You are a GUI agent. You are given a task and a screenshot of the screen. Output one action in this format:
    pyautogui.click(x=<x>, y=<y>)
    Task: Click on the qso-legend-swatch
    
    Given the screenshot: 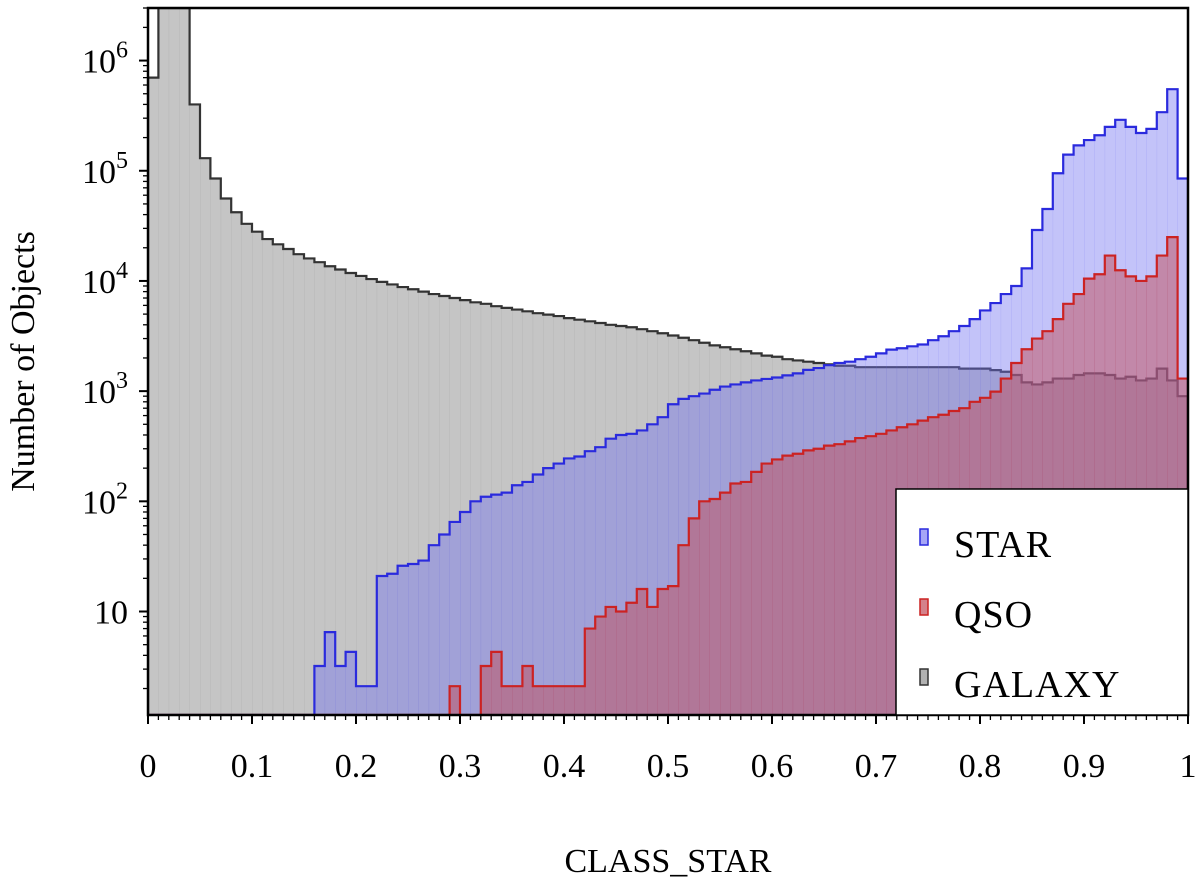 What is the action you would take?
    pyautogui.click(x=924, y=607)
    